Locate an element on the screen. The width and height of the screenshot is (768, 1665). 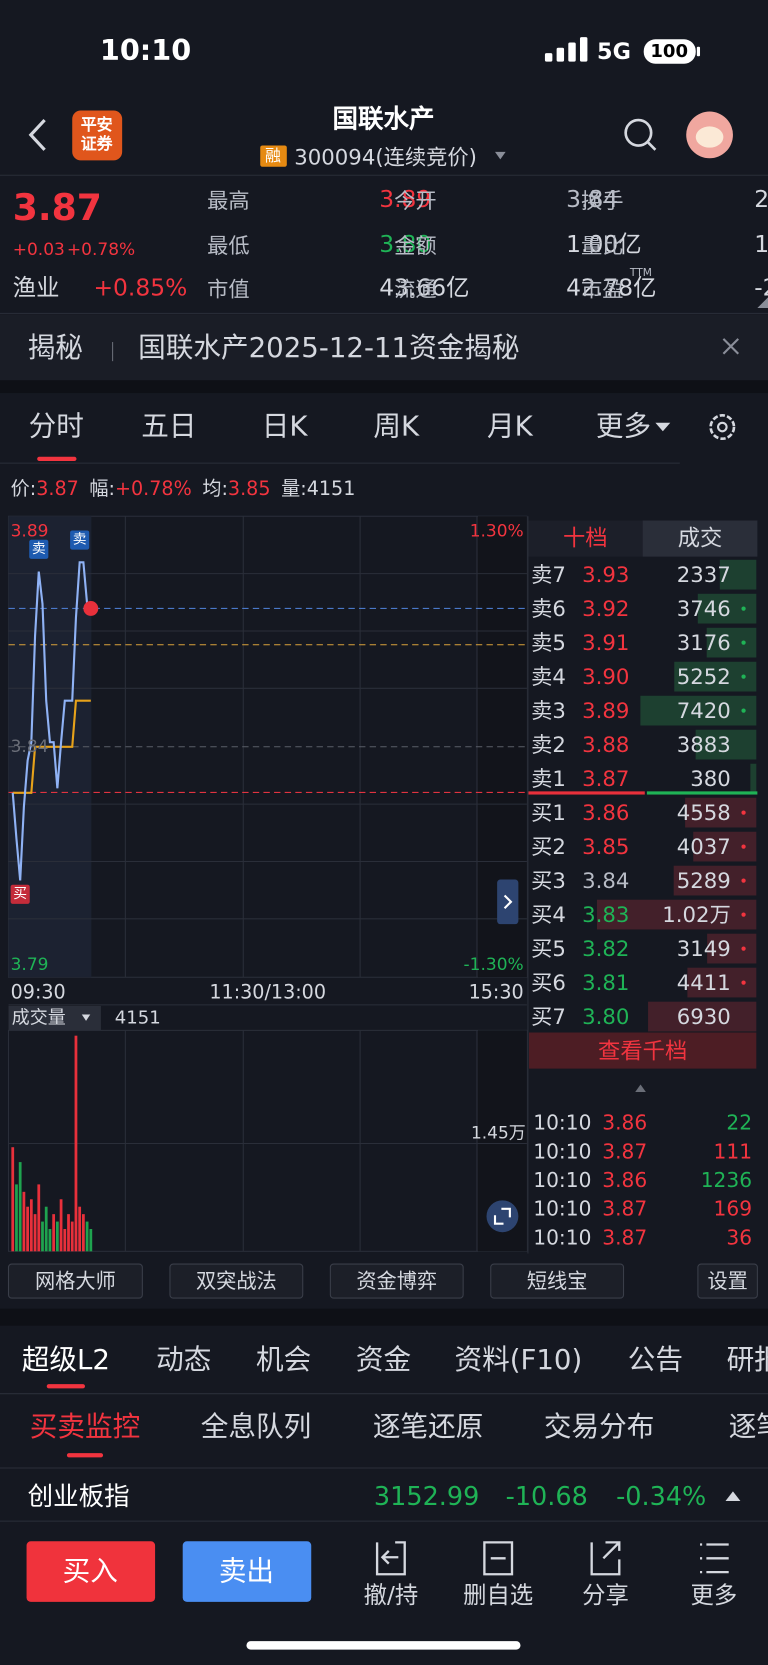
fullscreen-button is located at coordinates (502, 1216).